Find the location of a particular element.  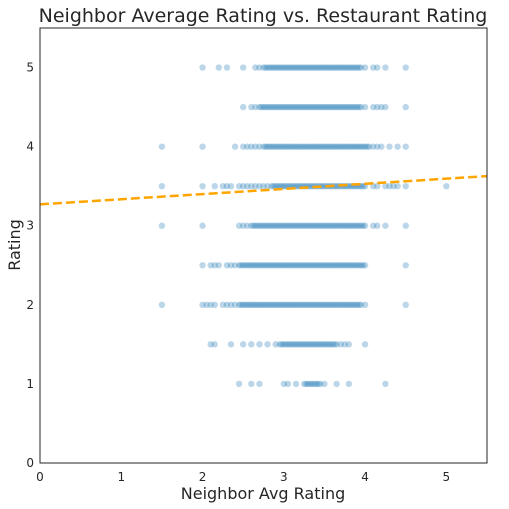

x-tick-label: 2 is located at coordinates (203, 477).